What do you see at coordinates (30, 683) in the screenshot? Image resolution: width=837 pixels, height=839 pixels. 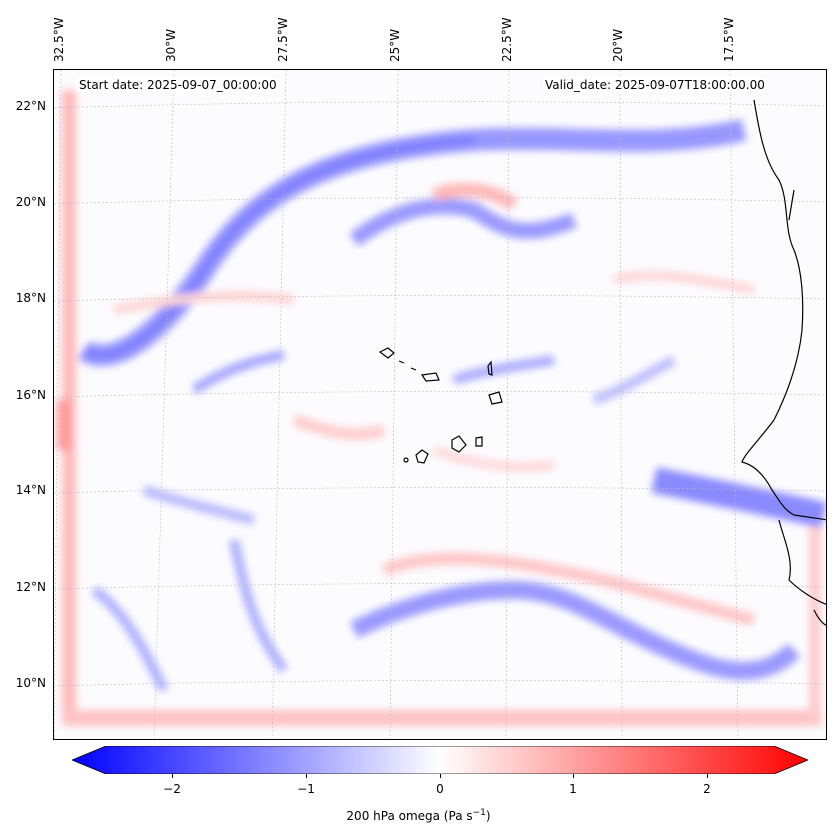 I see `lat-label-10n: 10°N` at bounding box center [30, 683].